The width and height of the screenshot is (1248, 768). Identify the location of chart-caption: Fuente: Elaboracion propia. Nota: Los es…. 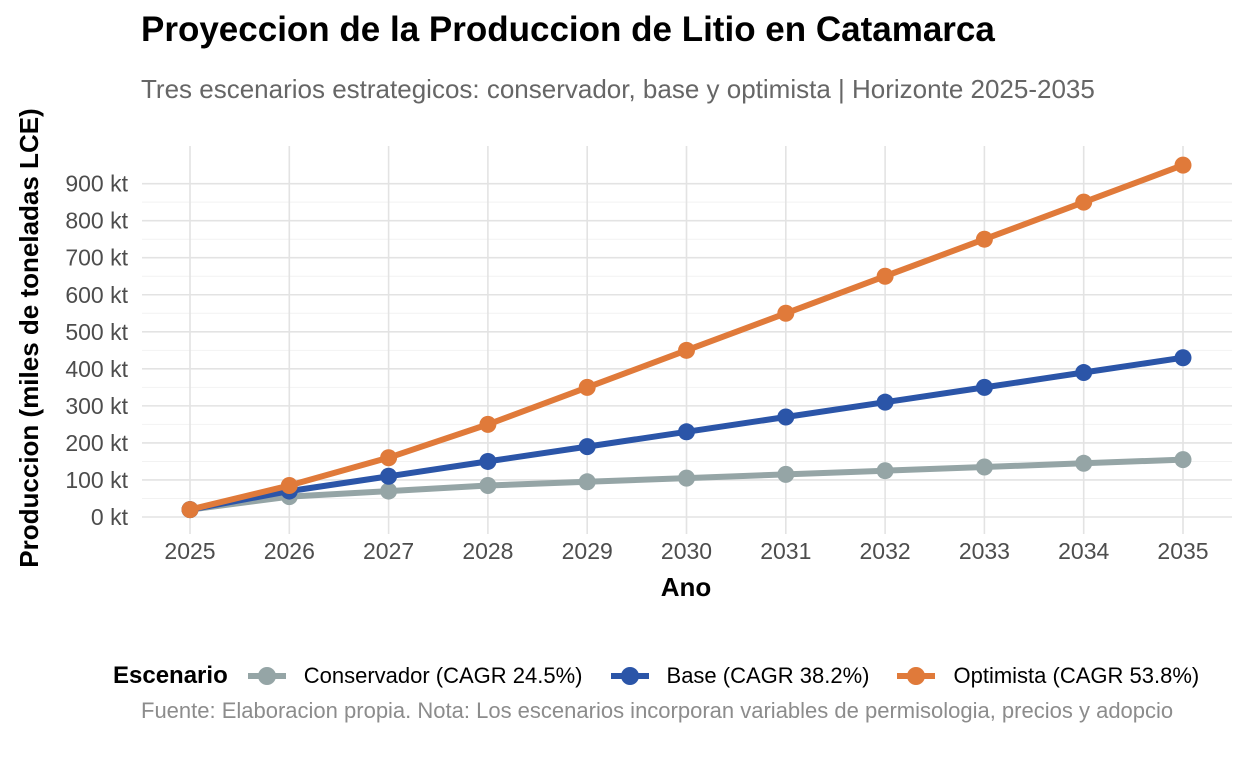
(657, 710).